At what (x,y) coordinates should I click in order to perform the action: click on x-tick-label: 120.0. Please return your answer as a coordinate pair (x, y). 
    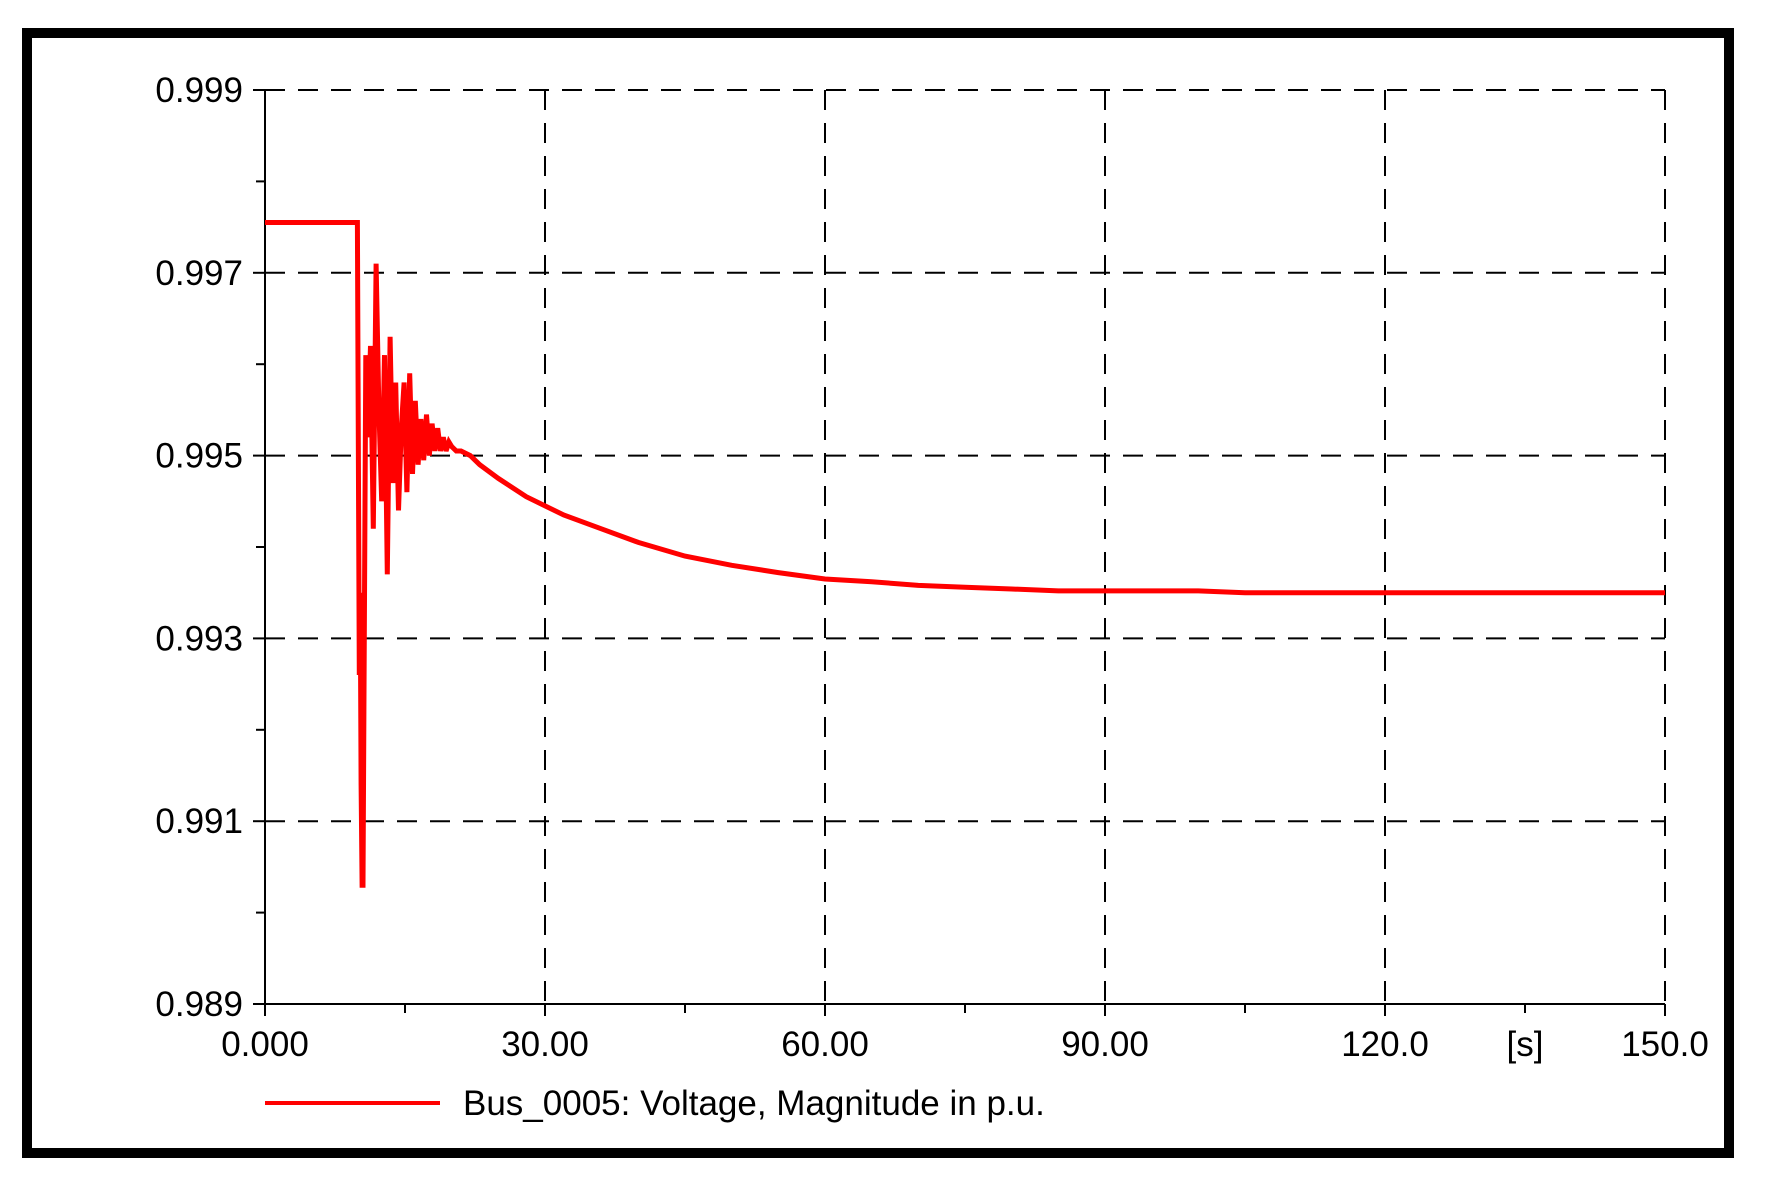
    Looking at the image, I should click on (1385, 1044).